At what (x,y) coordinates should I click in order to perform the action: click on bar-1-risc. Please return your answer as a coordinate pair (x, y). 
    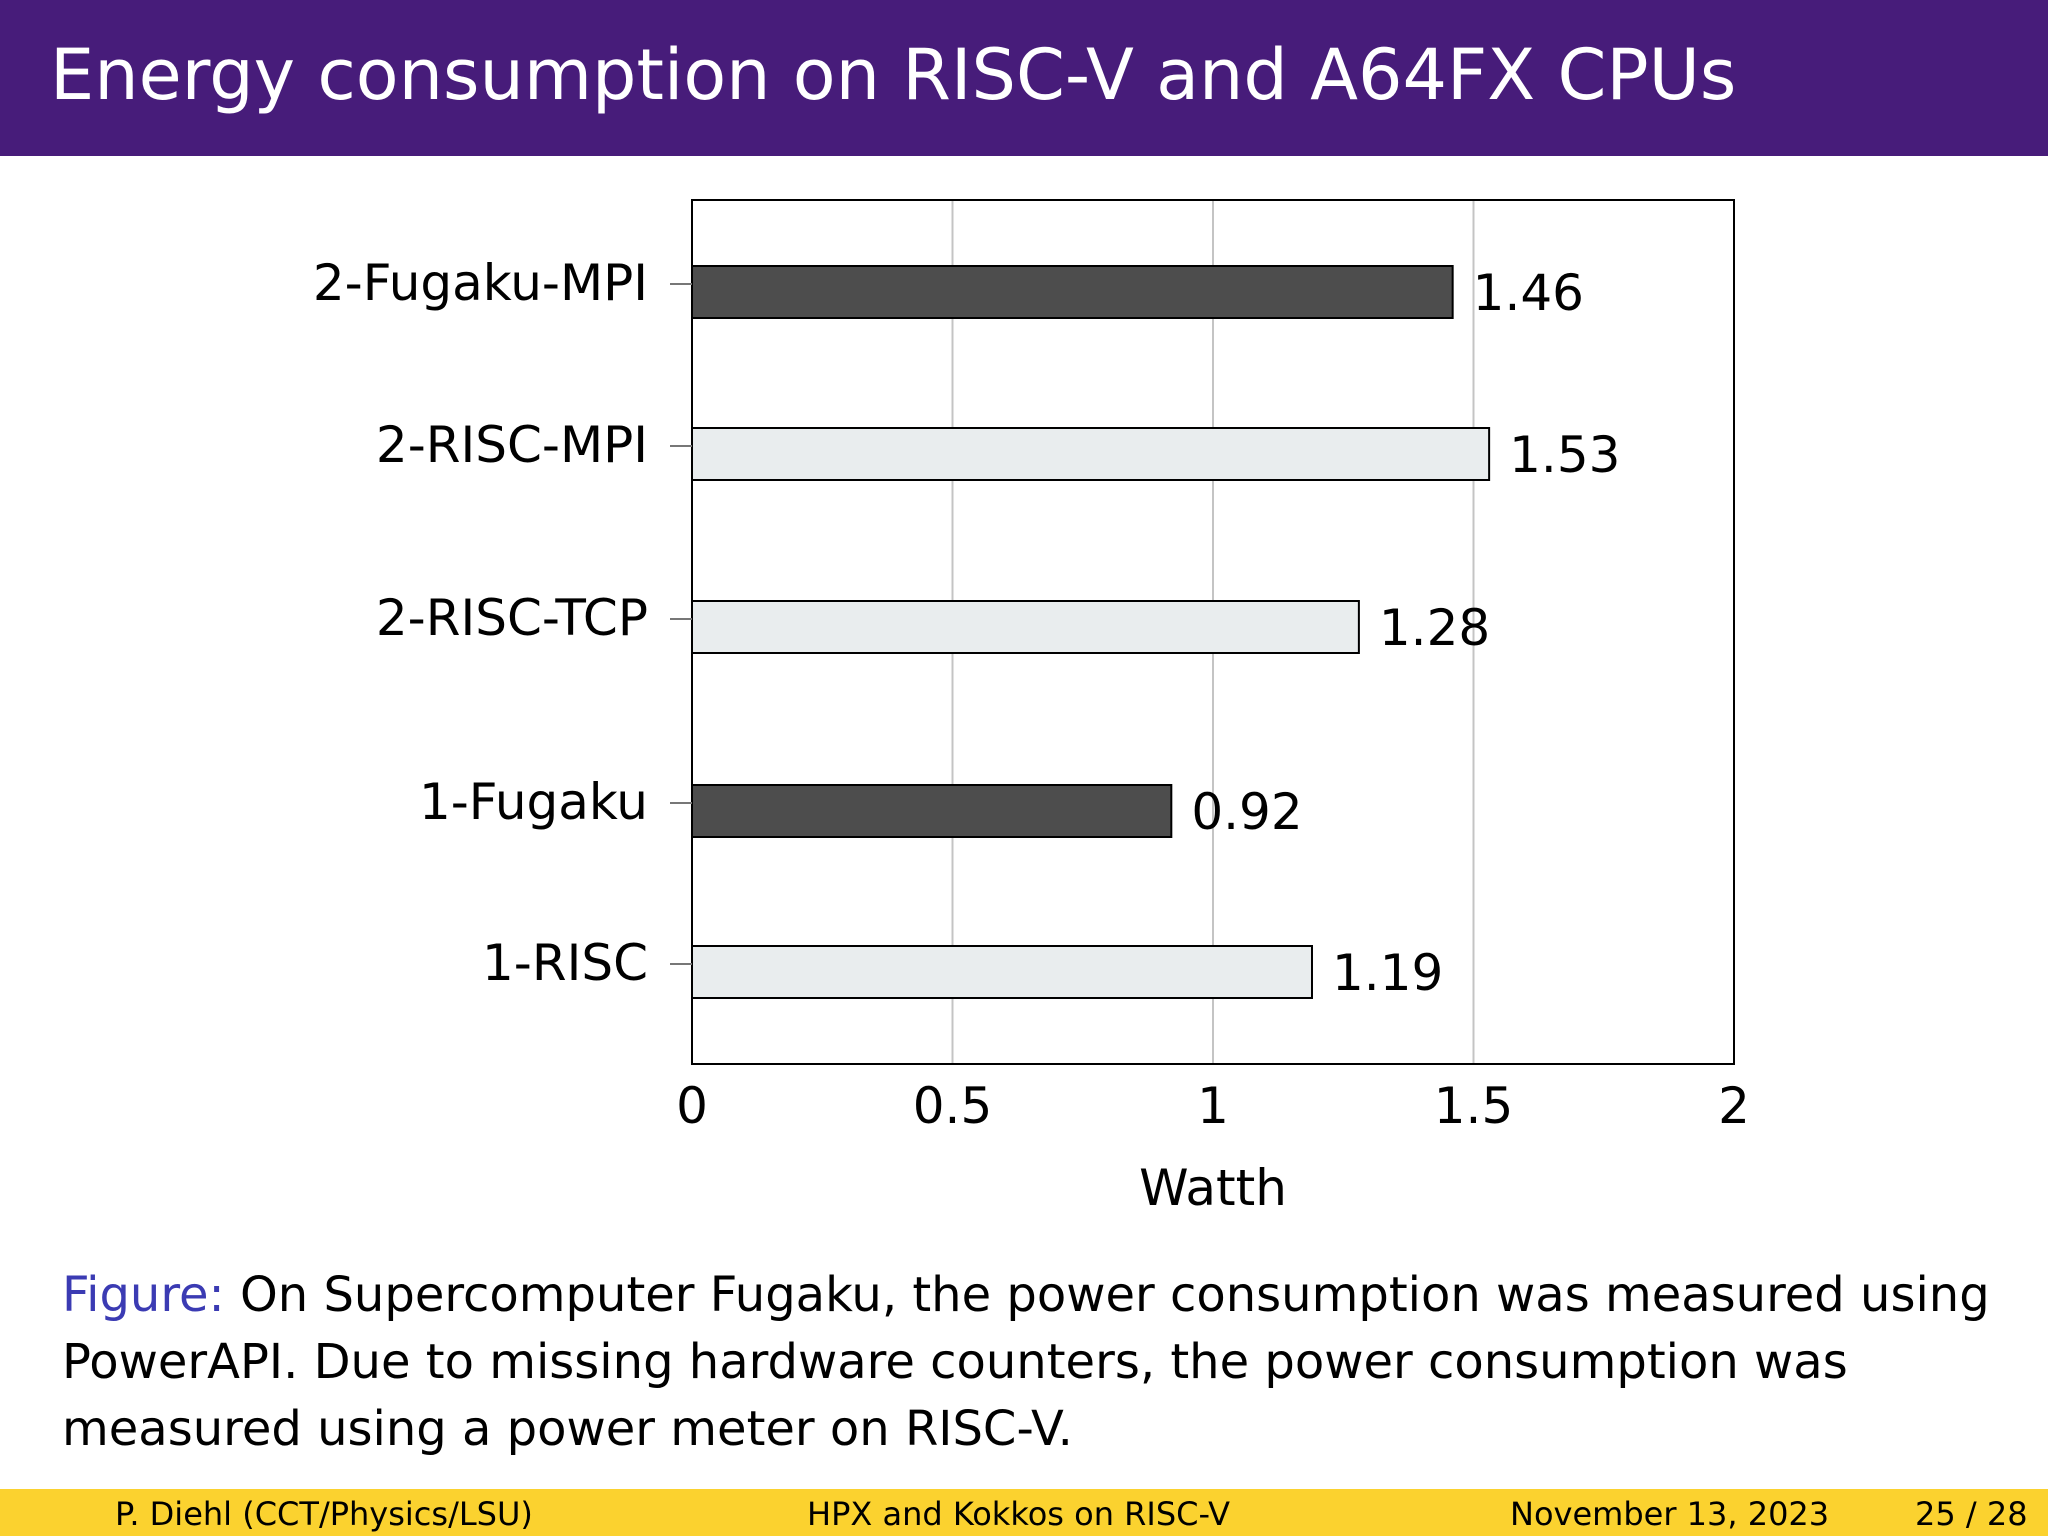
    Looking at the image, I should click on (1002, 972).